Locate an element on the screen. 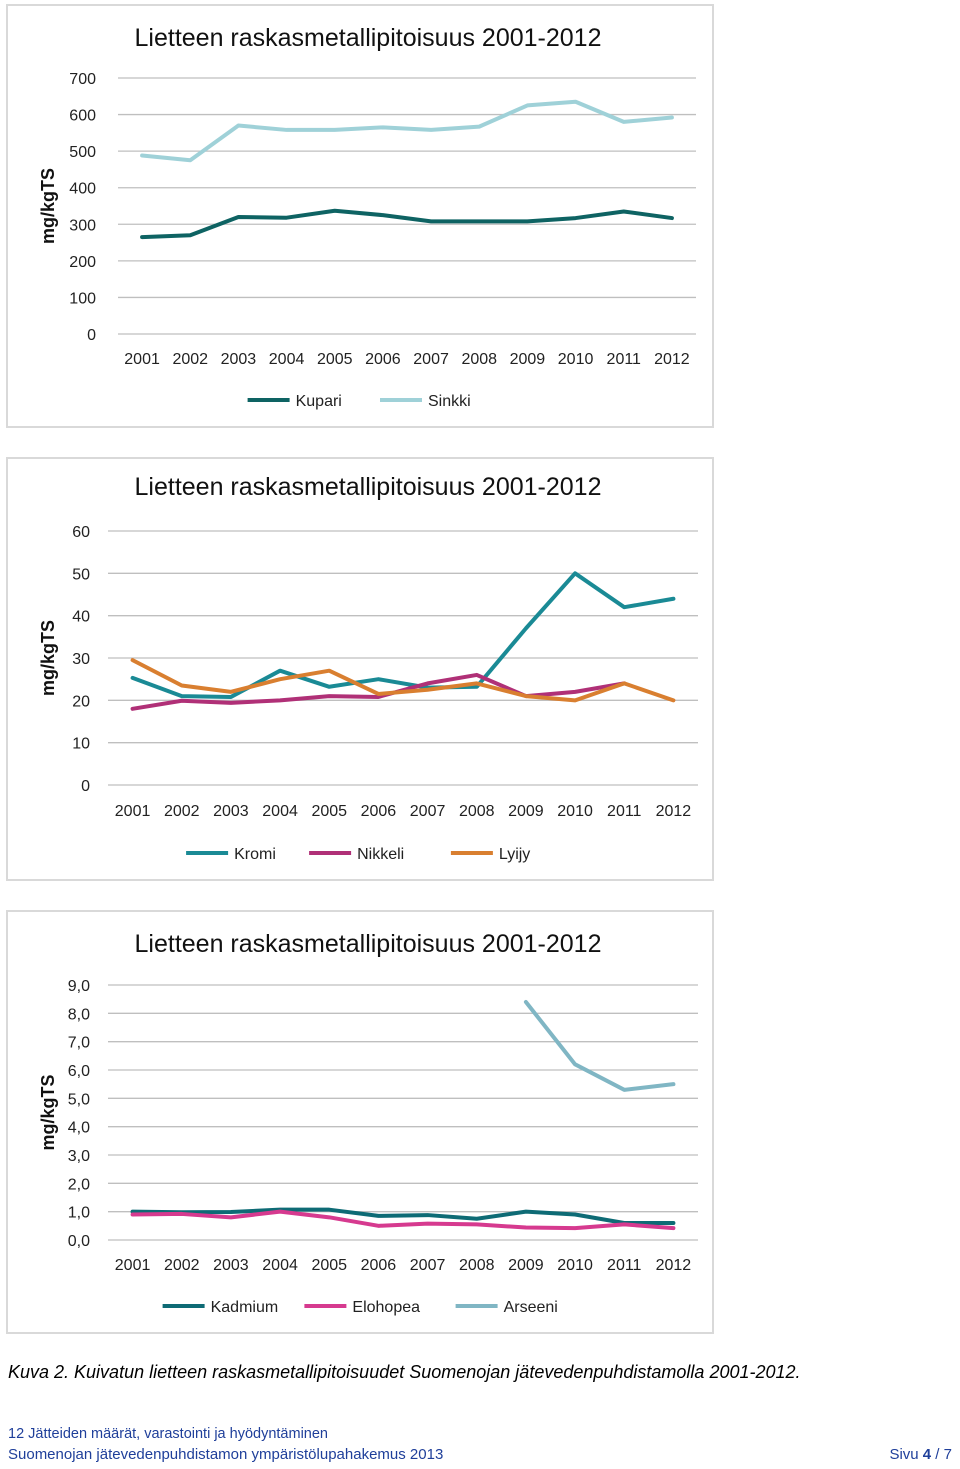 The width and height of the screenshot is (960, 1469). y-tick-label: 500 is located at coordinates (82, 152).